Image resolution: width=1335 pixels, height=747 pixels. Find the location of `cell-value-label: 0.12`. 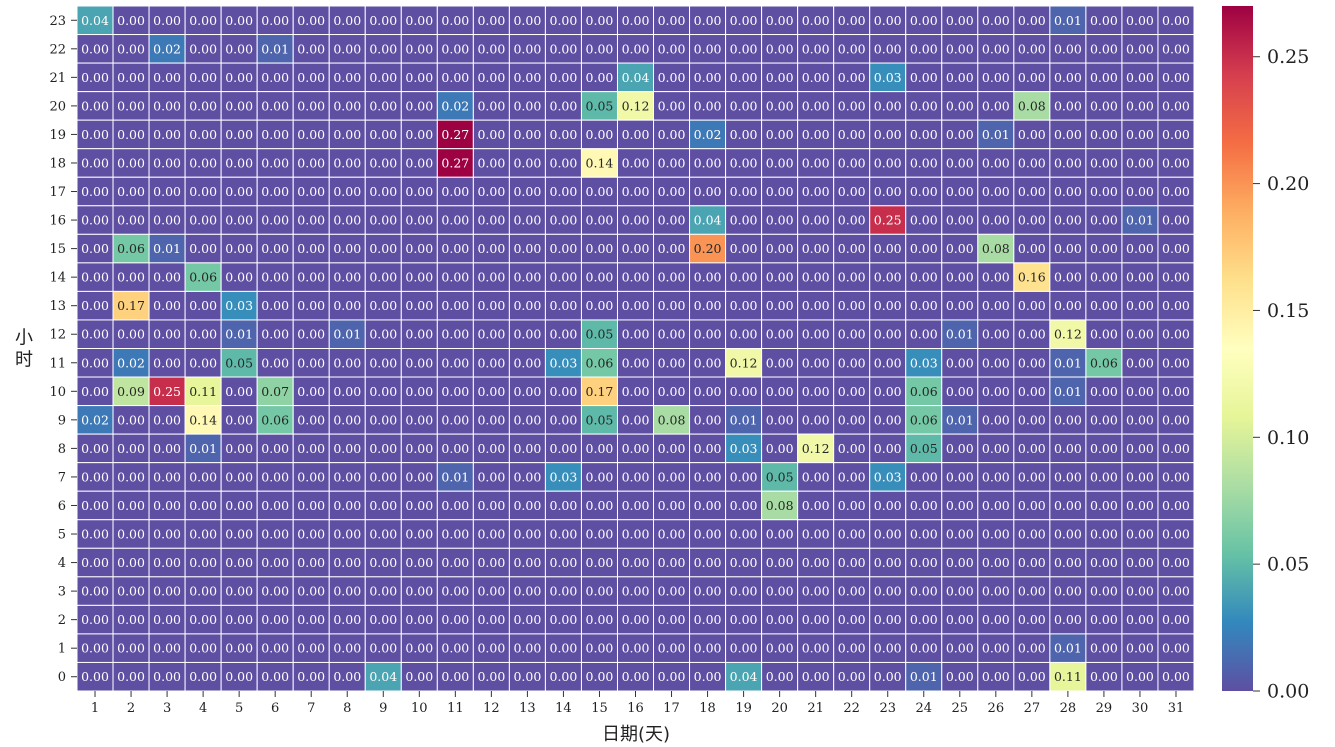

cell-value-label: 0.12 is located at coordinates (816, 448).